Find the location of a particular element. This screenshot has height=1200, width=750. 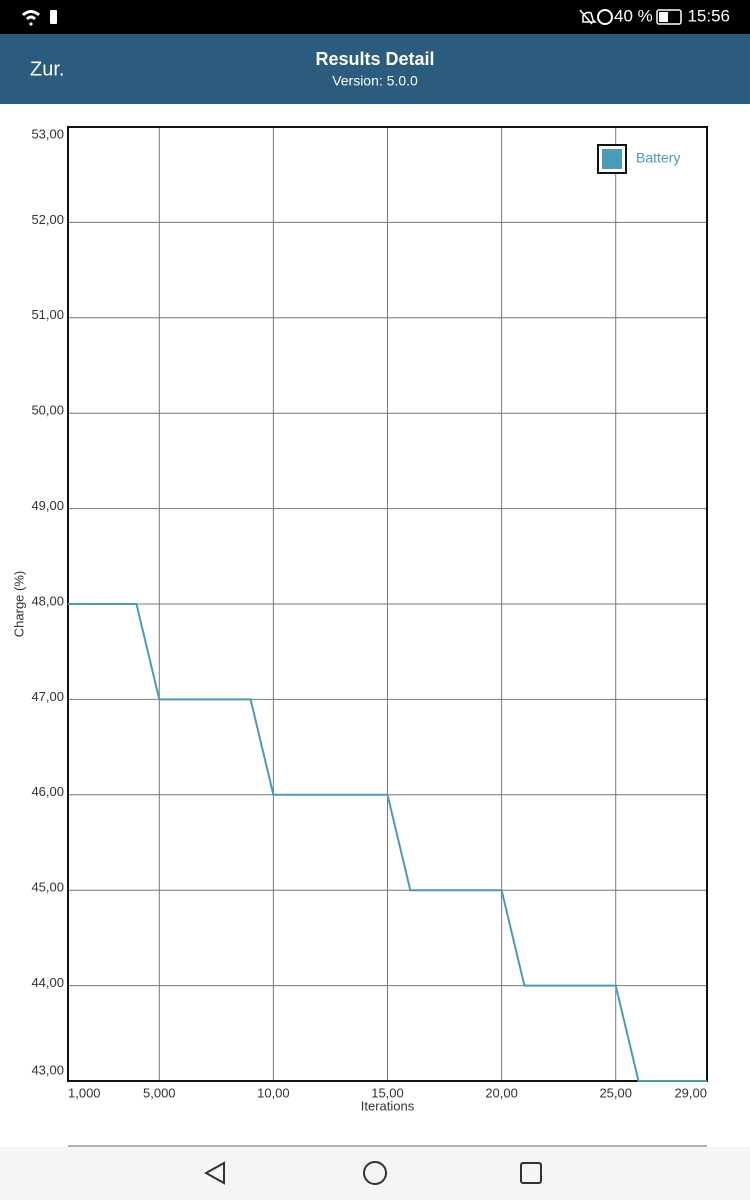

battery-level is located at coordinates (663, 17).